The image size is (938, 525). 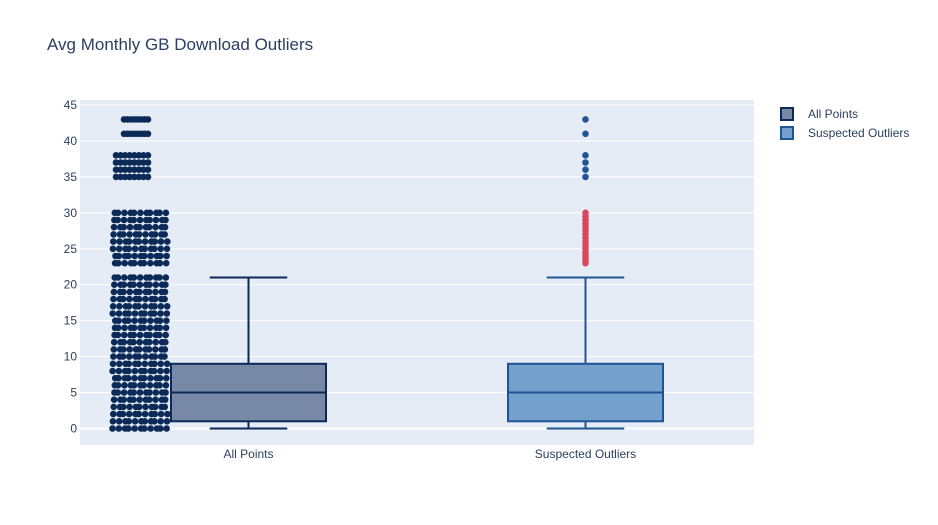 What do you see at coordinates (844, 123) in the screenshot?
I see `legend: All Points Suspected Outliers` at bounding box center [844, 123].